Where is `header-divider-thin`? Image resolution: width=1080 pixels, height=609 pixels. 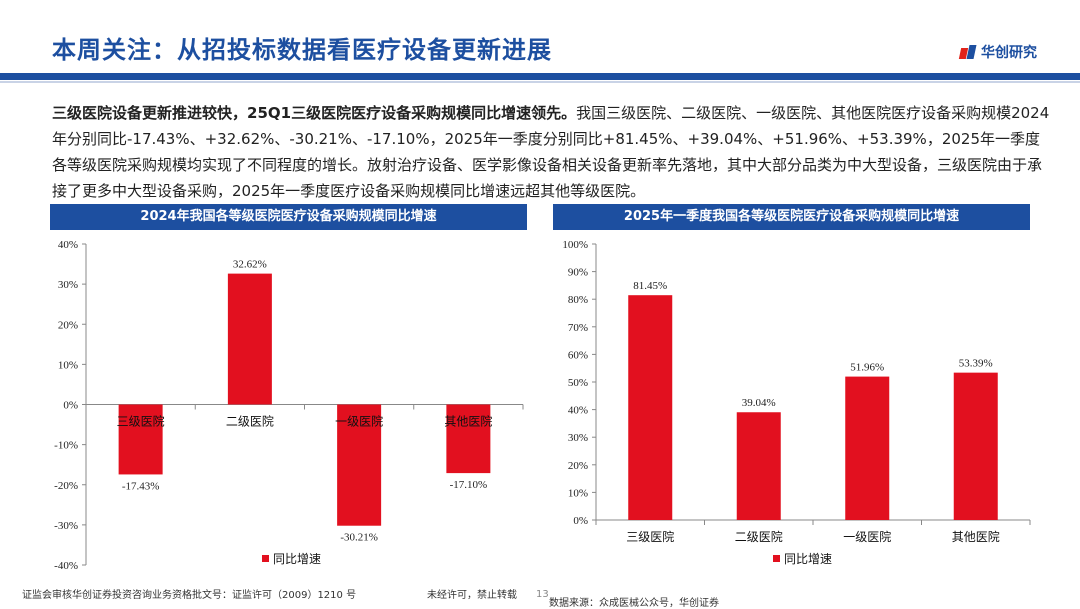
header-divider-thin is located at coordinates (540, 82).